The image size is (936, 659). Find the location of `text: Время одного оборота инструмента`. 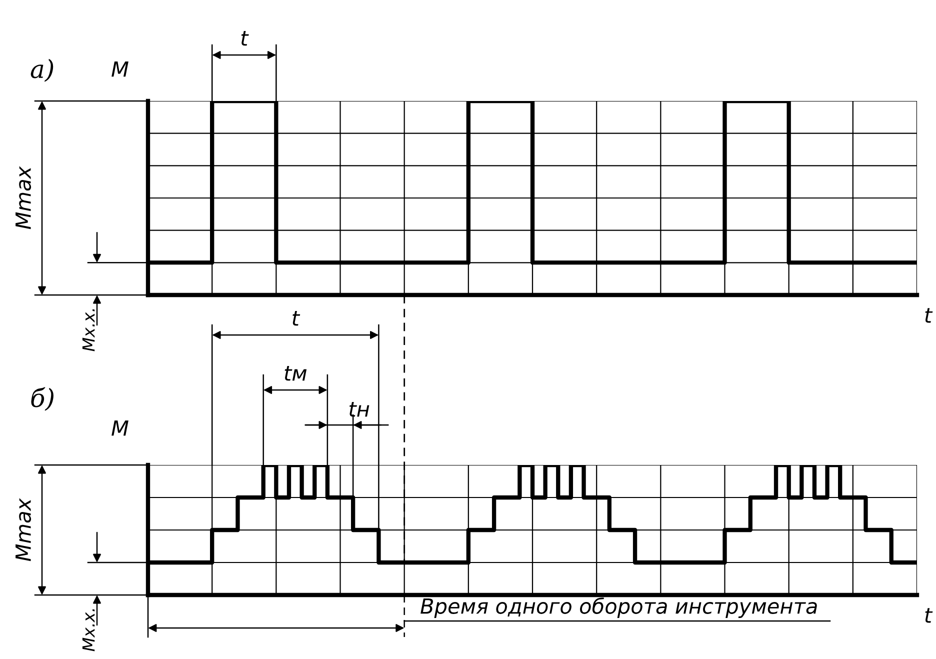

text: Время одного оборота инструмента is located at coordinates (618, 607).